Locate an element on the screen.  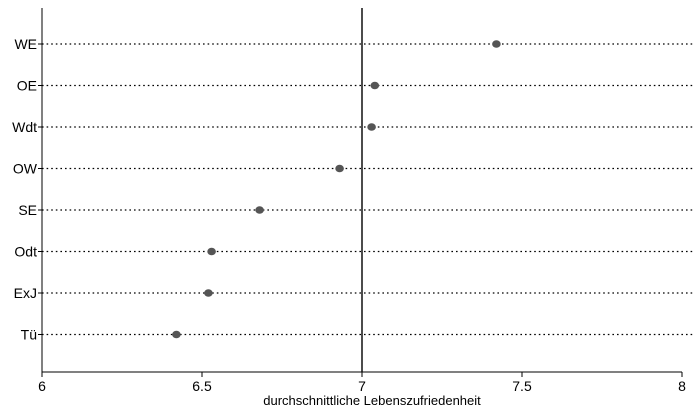
category-label: Odt is located at coordinates (25, 252).